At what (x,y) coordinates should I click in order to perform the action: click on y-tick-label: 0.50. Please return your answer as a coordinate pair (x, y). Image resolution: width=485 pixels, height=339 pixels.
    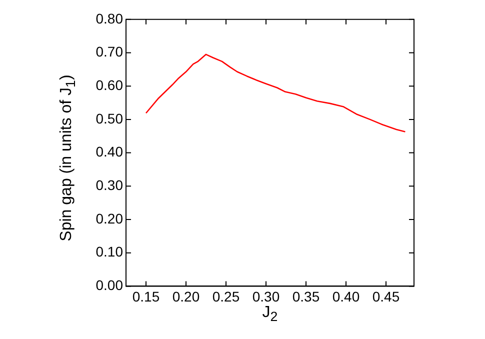
    Looking at the image, I should click on (110, 118).